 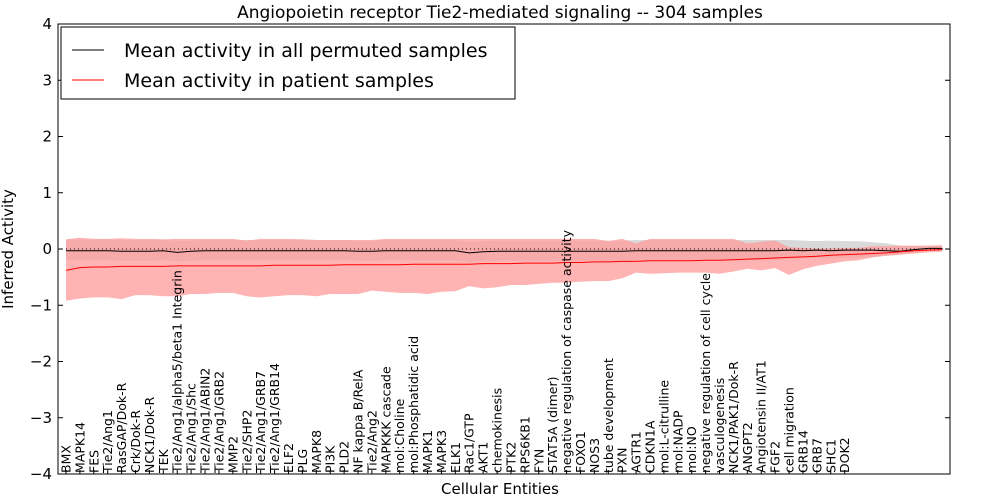 I want to click on band-layer, so click(x=504, y=269).